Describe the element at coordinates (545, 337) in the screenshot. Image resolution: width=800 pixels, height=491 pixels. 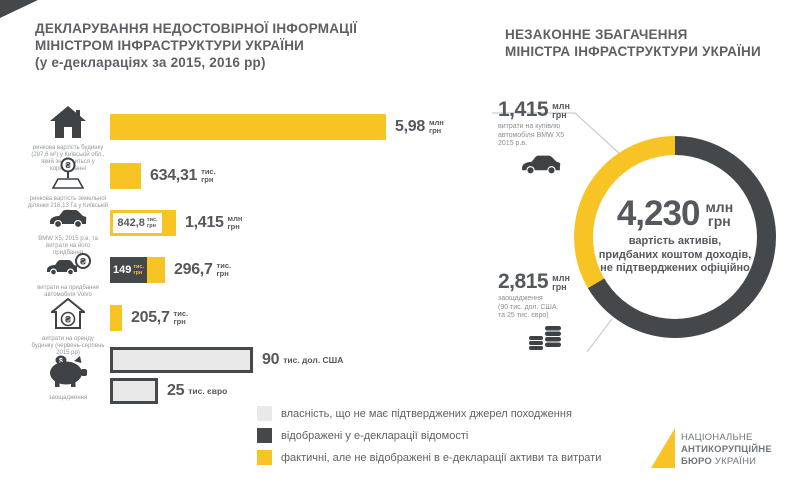
I see `coin-stacks-icon` at that location.